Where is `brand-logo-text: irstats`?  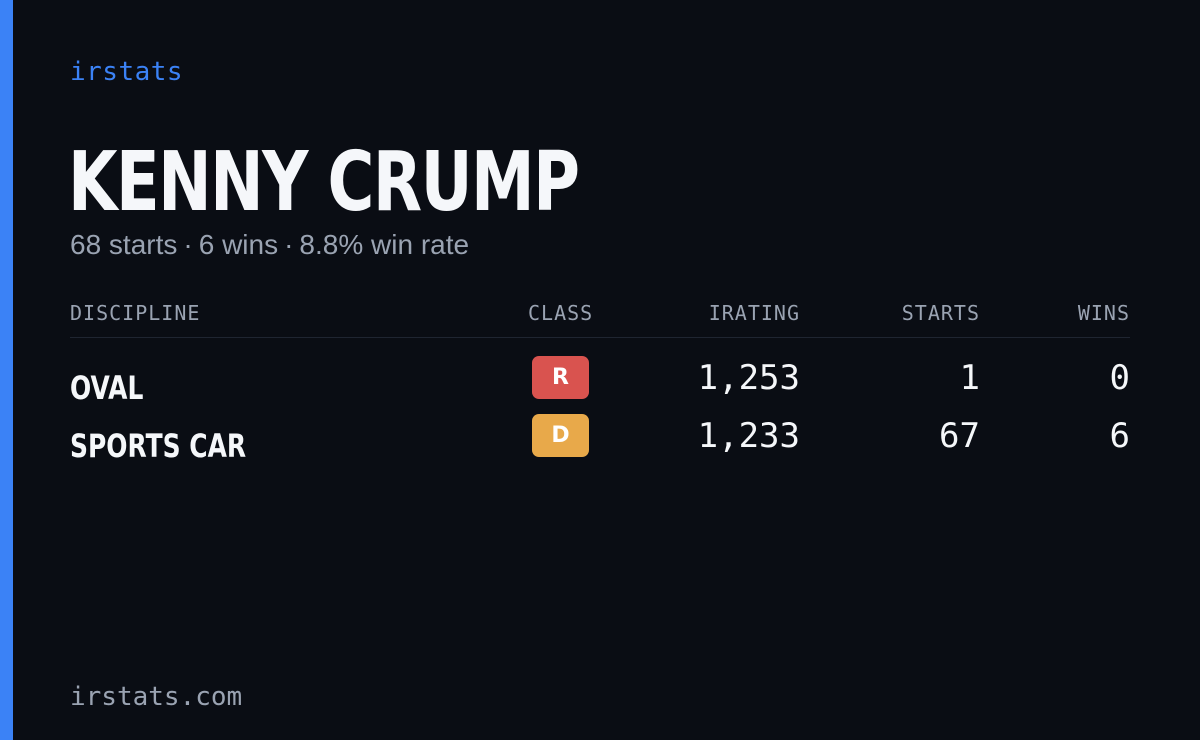 brand-logo-text: irstats is located at coordinates (127, 72).